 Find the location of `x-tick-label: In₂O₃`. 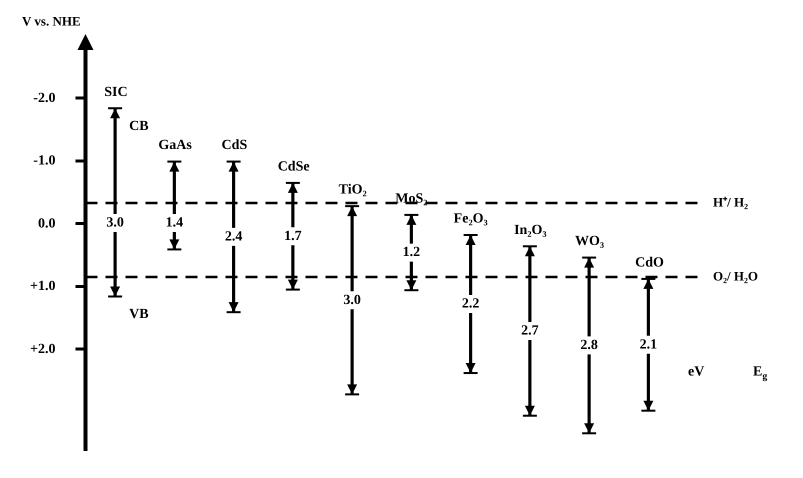

x-tick-label: In₂O₃ is located at coordinates (530, 230).